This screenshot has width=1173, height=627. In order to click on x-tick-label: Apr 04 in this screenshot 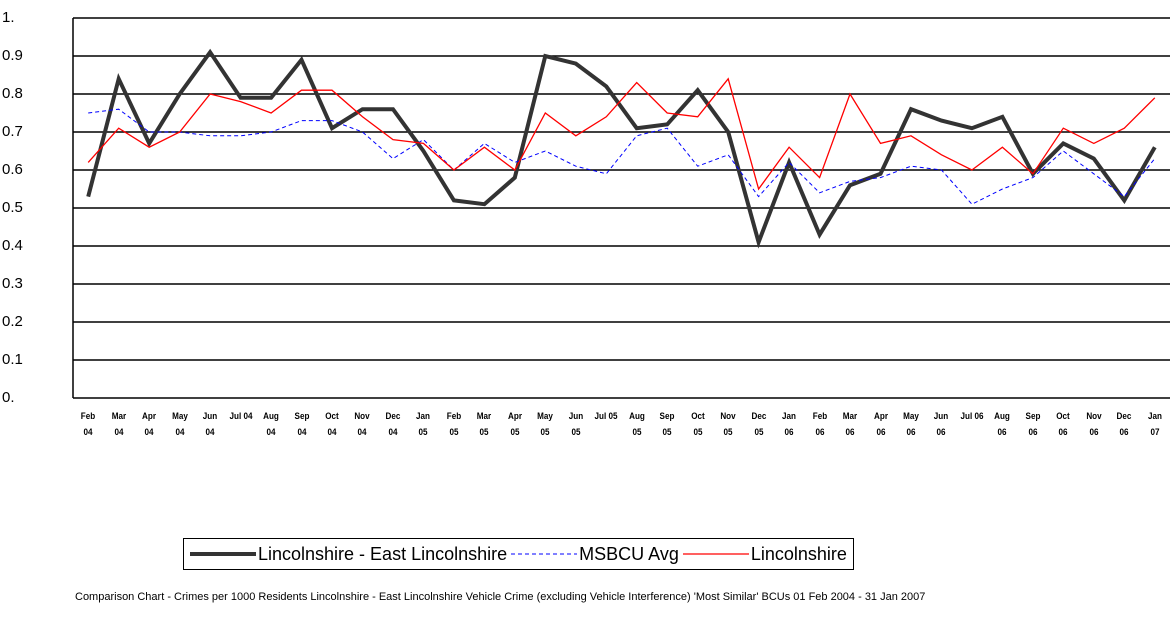, I will do `click(149, 424)`.